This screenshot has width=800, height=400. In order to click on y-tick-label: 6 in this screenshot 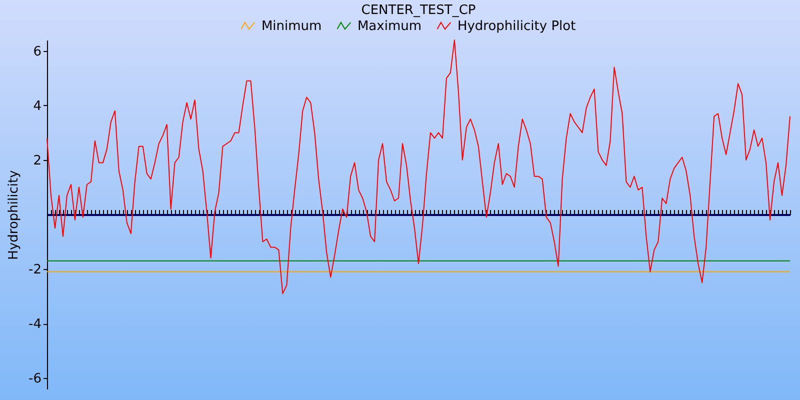, I will do `click(37, 52)`.